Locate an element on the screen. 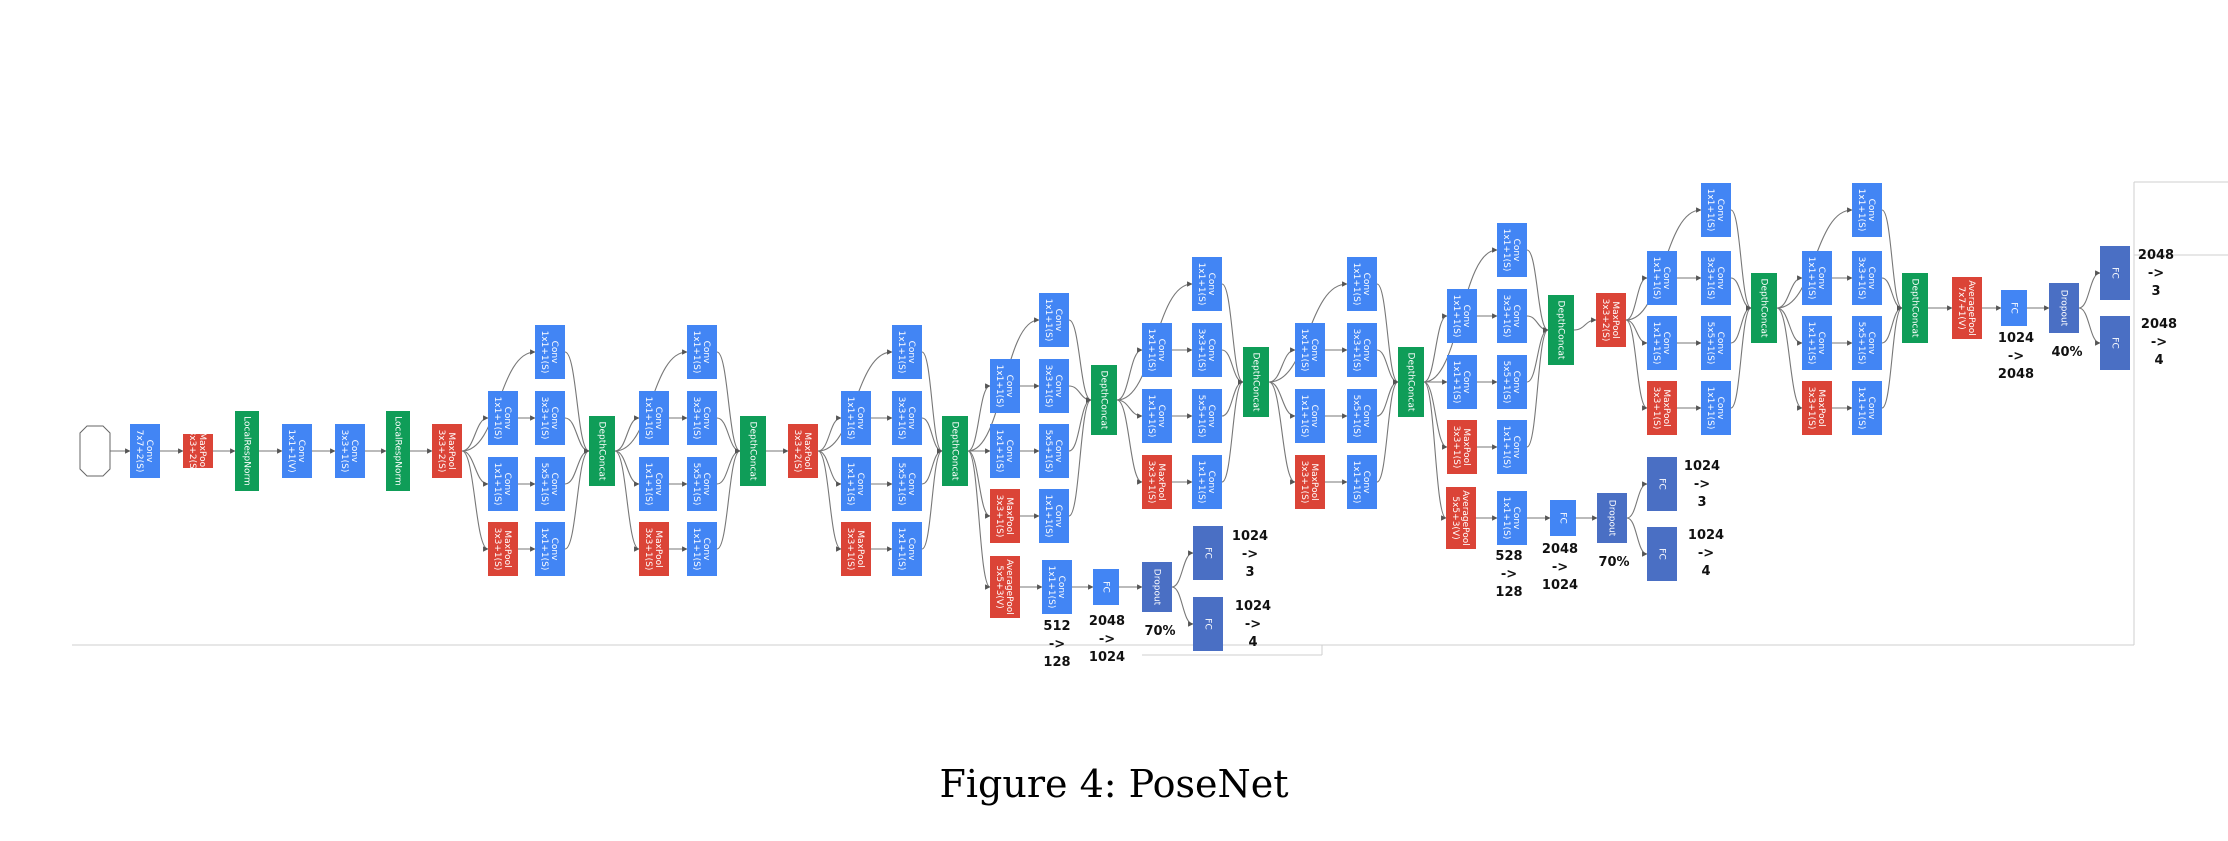  node-i2-d: Conv1x1+1(S) is located at coordinates (654, 484).